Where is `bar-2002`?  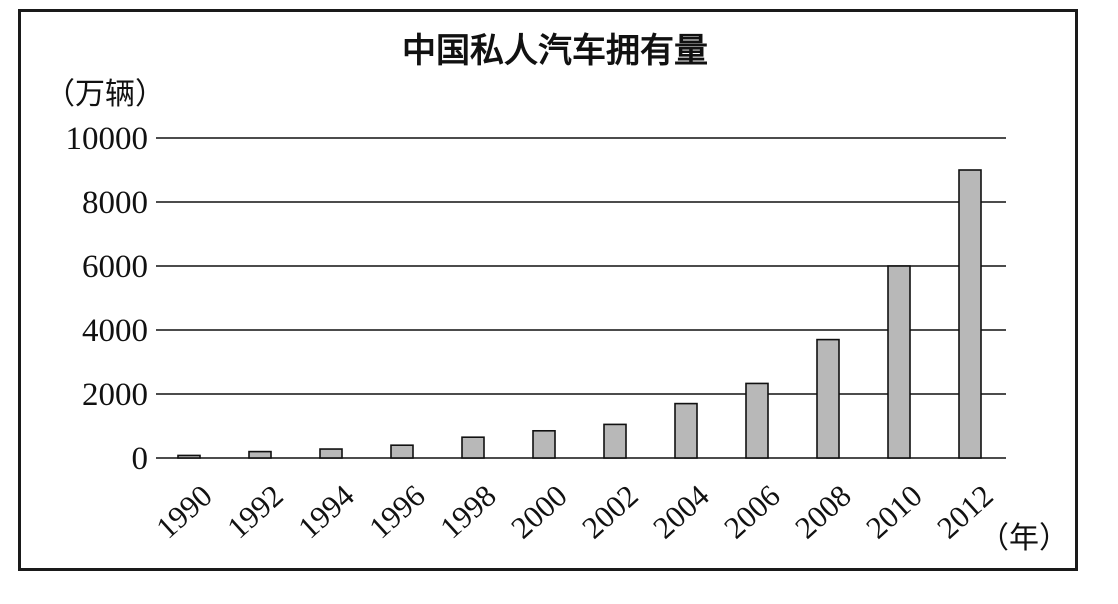
bar-2002 is located at coordinates (615, 441).